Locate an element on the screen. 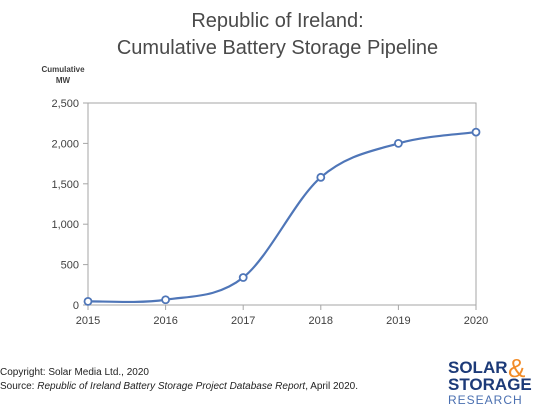  y-tick-label: 0 is located at coordinates (76, 306).